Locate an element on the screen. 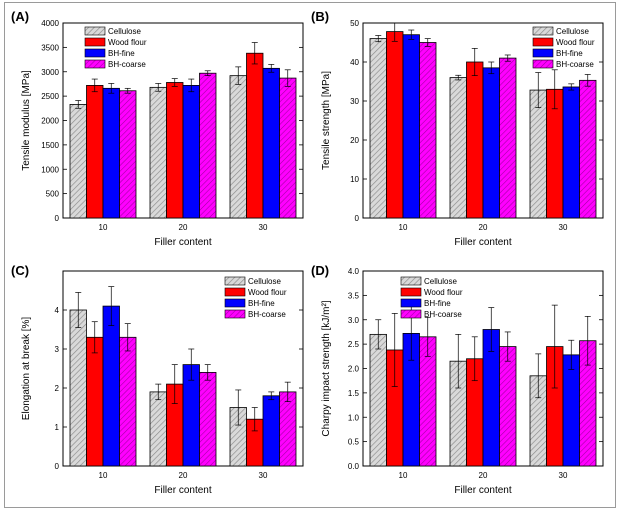 The width and height of the screenshot is (620, 512). y-tick-label: 1.0 is located at coordinates (354, 417).